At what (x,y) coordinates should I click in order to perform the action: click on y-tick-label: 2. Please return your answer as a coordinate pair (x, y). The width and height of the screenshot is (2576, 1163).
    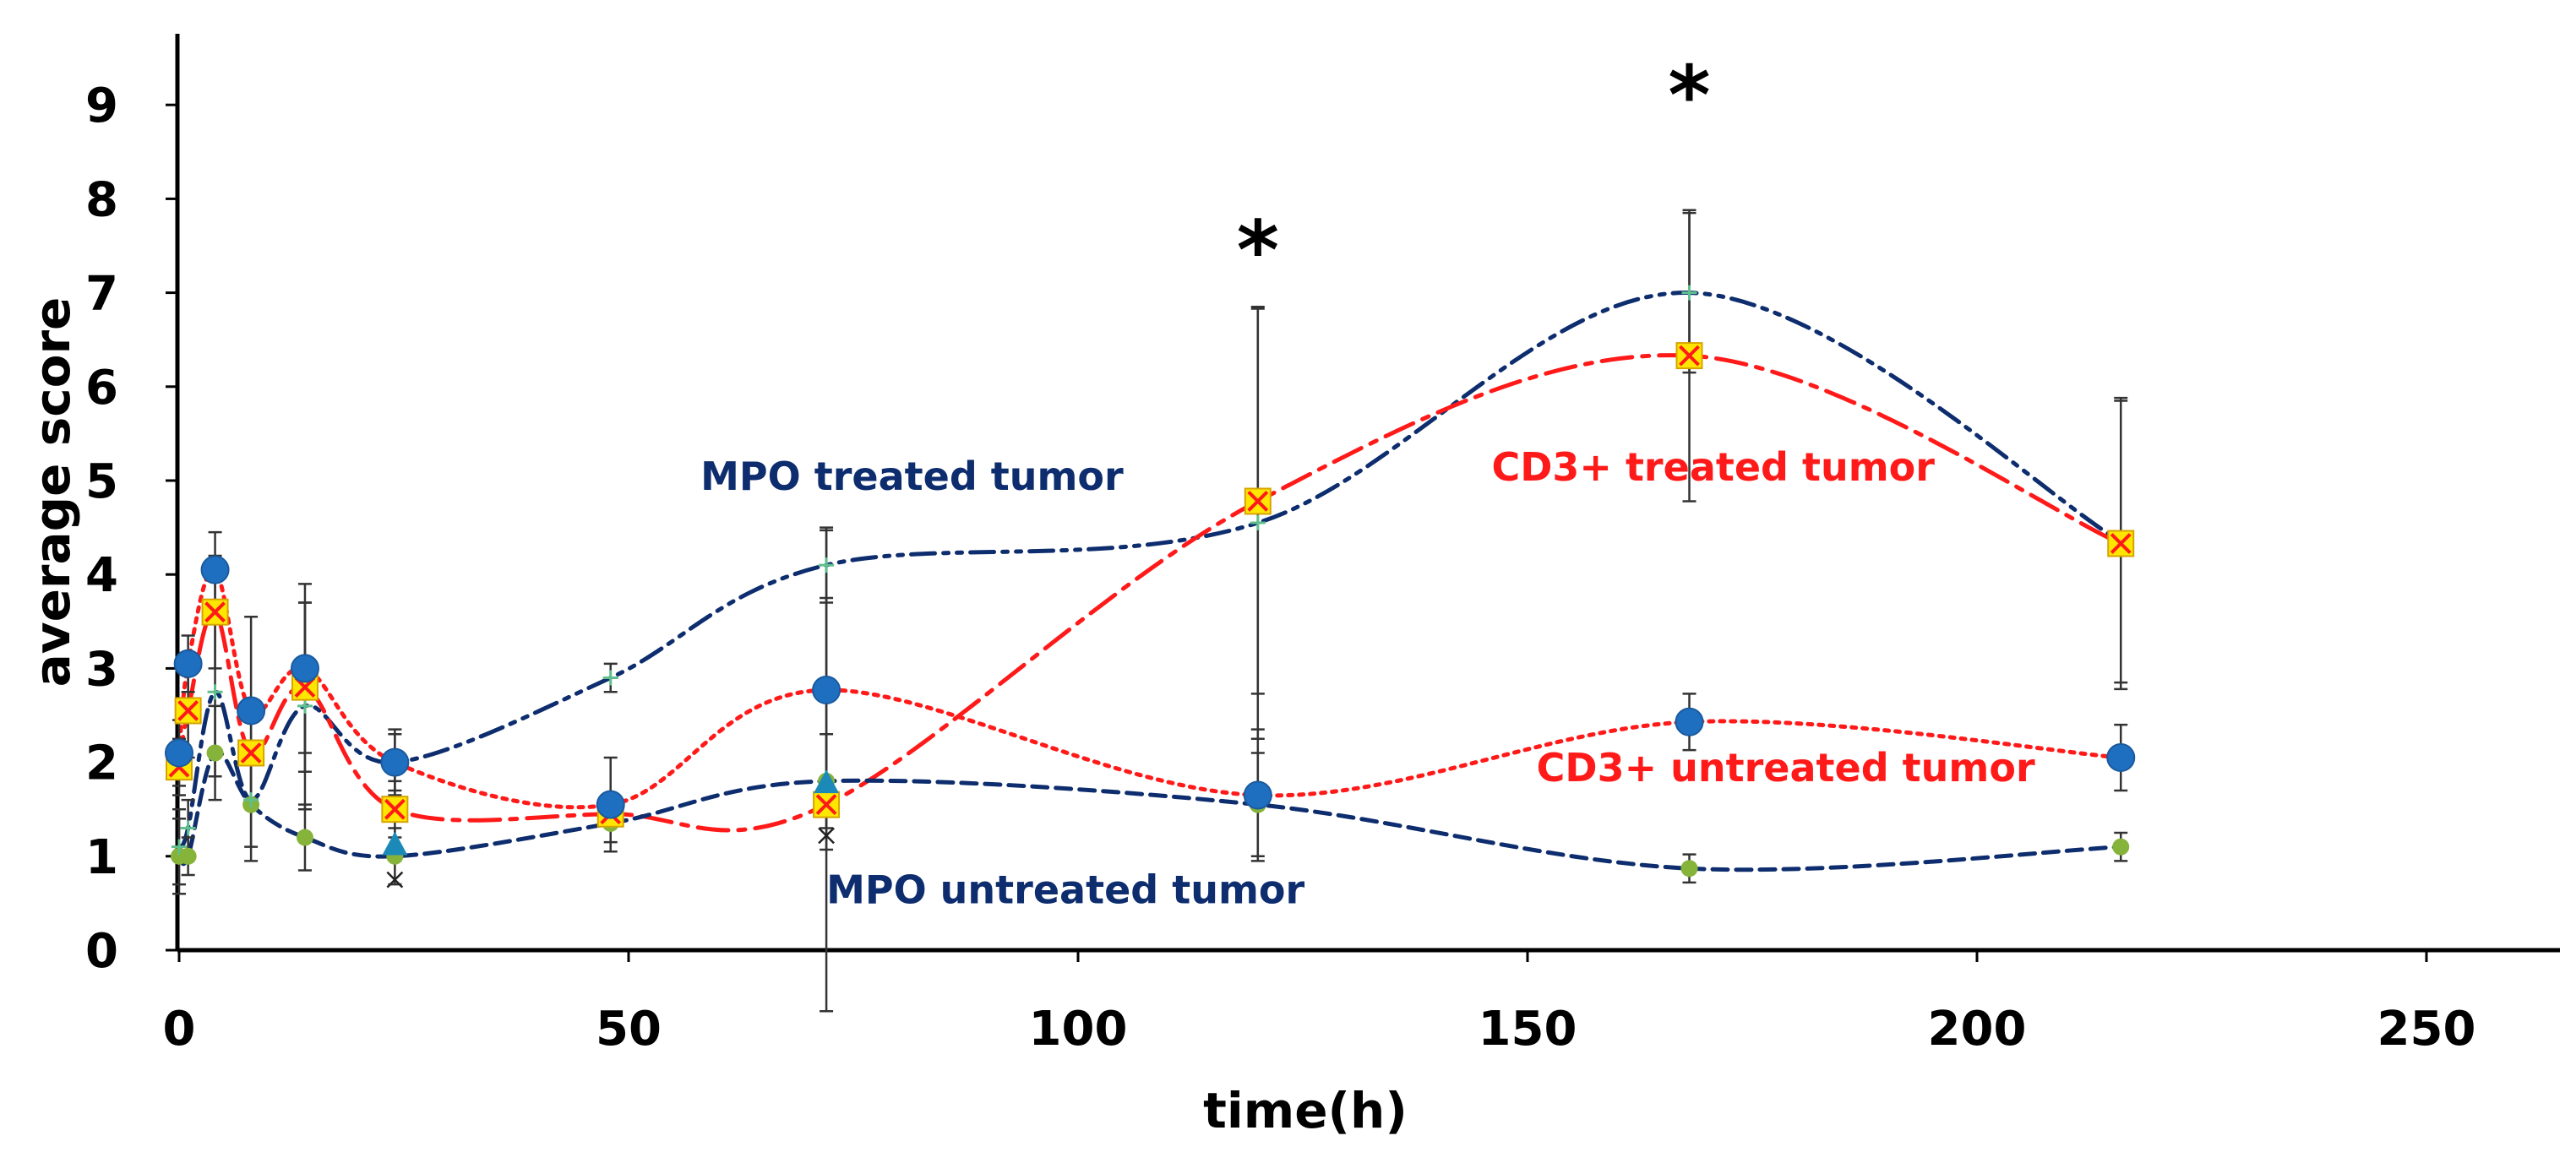
    Looking at the image, I should click on (101, 764).